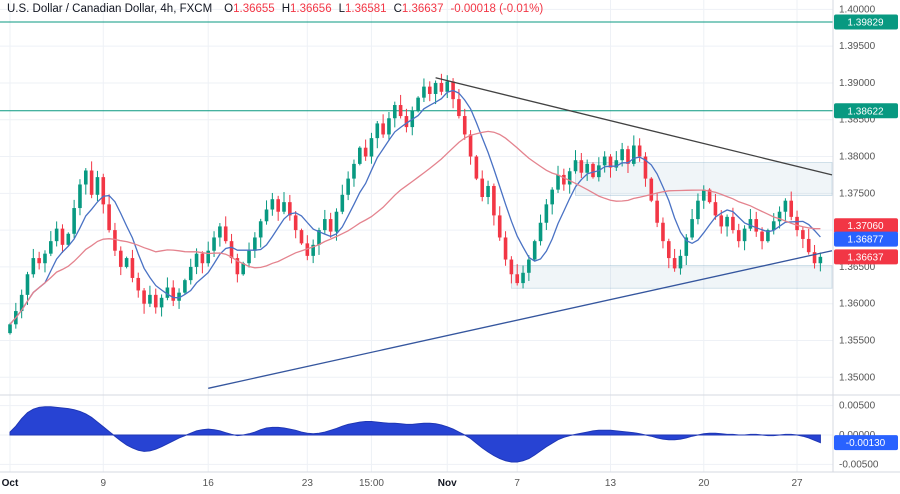  What do you see at coordinates (671, 277) in the screenshot?
I see `zone-rect` at bounding box center [671, 277].